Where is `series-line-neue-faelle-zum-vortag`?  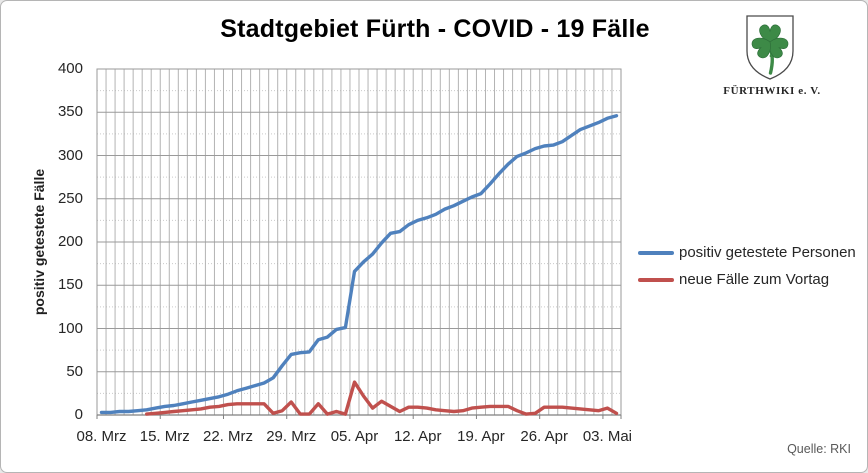 series-line-neue-faelle-zum-vortag is located at coordinates (381, 398).